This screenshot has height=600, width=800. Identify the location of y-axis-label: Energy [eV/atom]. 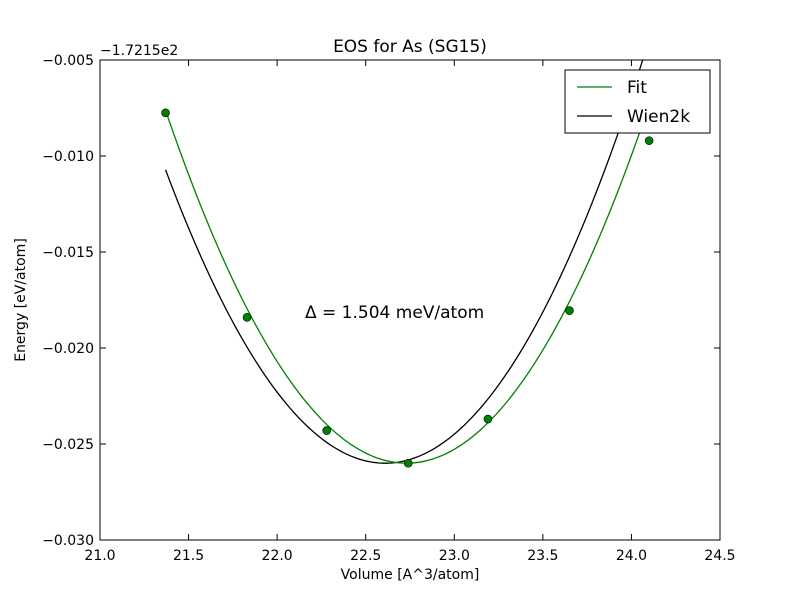
(21, 300).